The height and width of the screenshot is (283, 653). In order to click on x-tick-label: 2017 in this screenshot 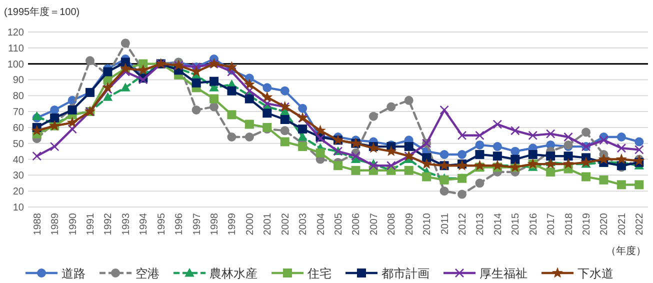, I will do `click(552, 224)`.